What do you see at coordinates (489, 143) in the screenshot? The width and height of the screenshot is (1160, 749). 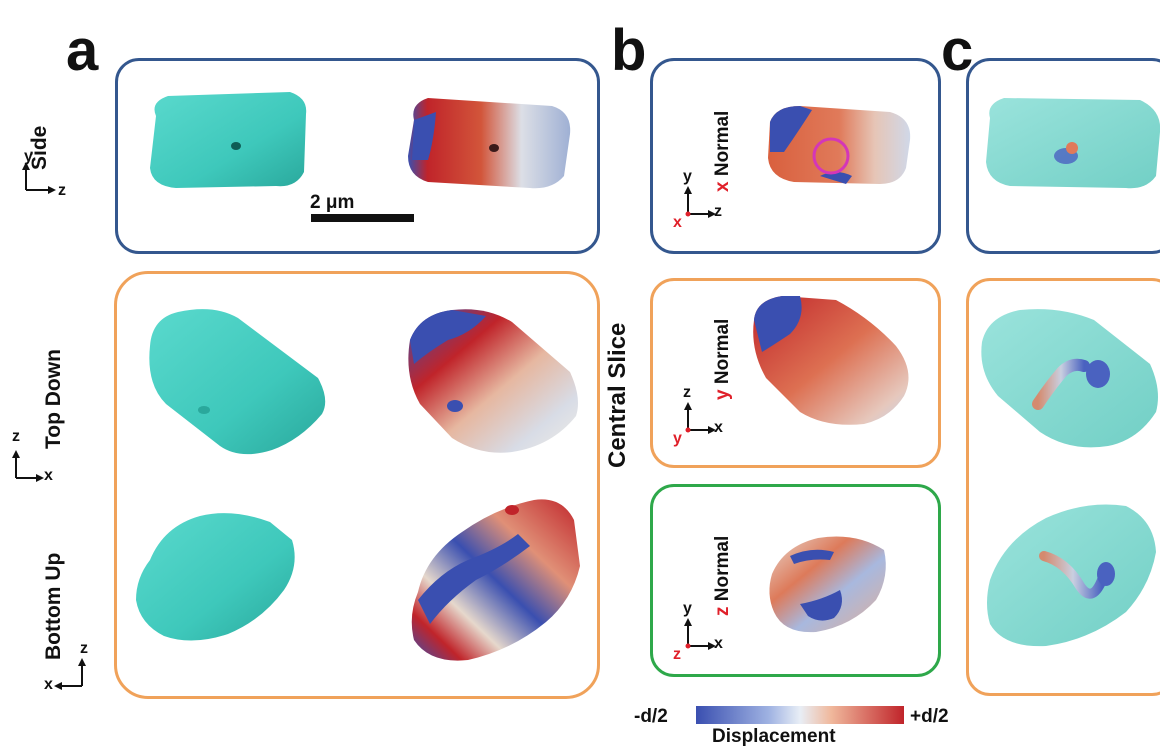 I see `side-view-displacement-crystal` at bounding box center [489, 143].